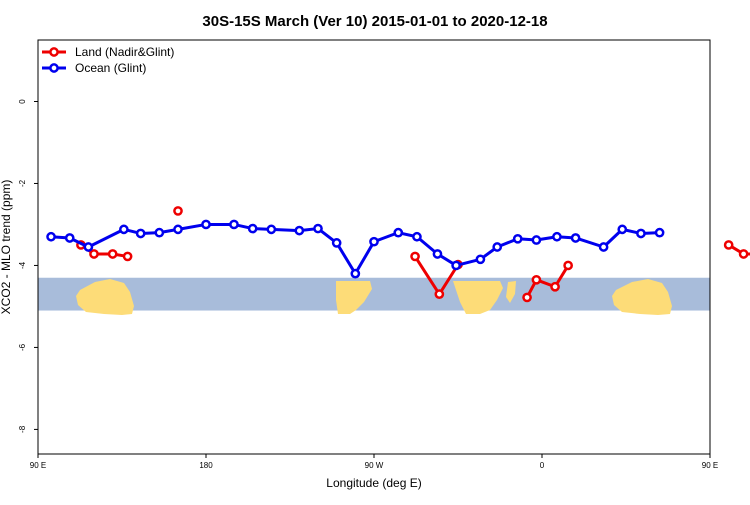  Describe the element at coordinates (108, 60) in the screenshot. I see `legend: Land (Nadir&Glint) Ocean (Glint)` at that location.